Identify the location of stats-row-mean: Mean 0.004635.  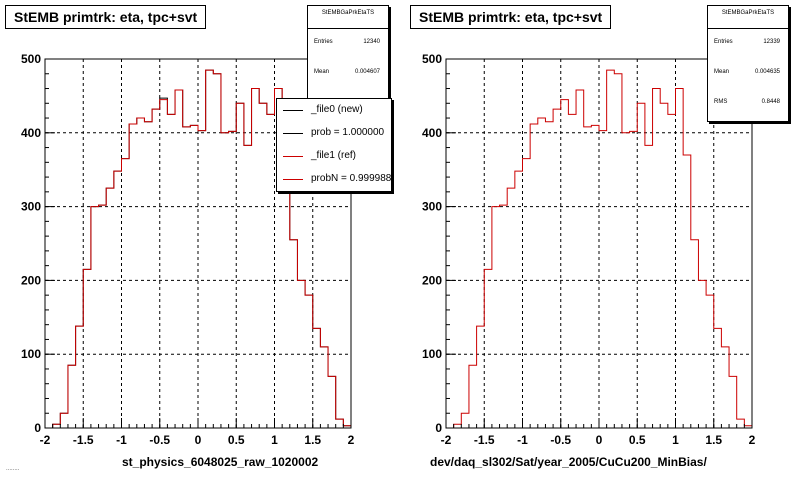
(748, 74).